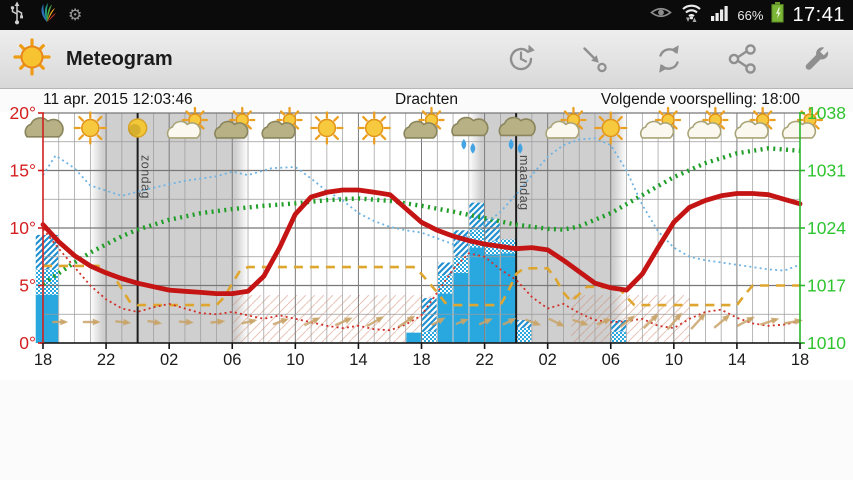 The image size is (853, 480). Describe the element at coordinates (27, 286) in the screenshot. I see `svg-text: 5°` at that location.